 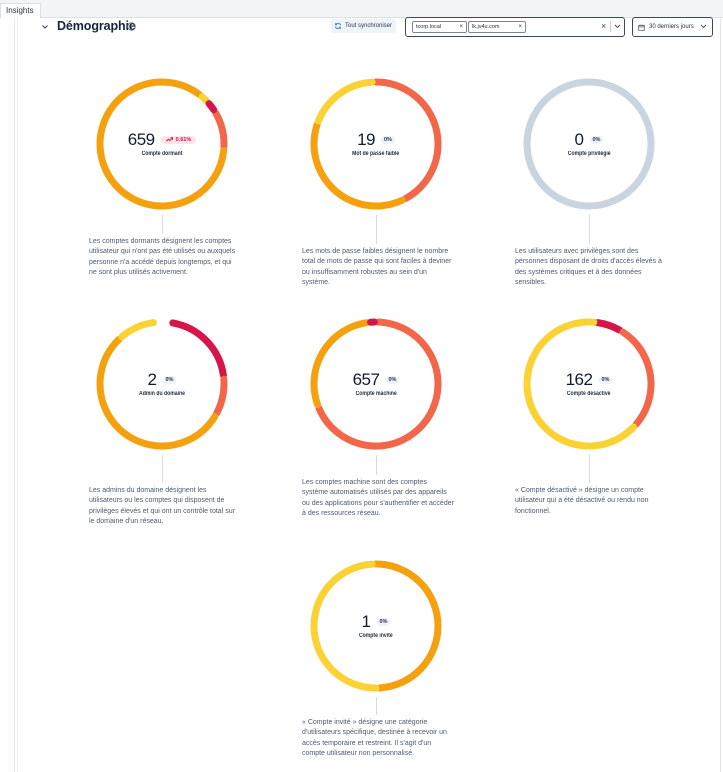 I want to click on change-badge-label: 0.61%, so click(x=183, y=139).